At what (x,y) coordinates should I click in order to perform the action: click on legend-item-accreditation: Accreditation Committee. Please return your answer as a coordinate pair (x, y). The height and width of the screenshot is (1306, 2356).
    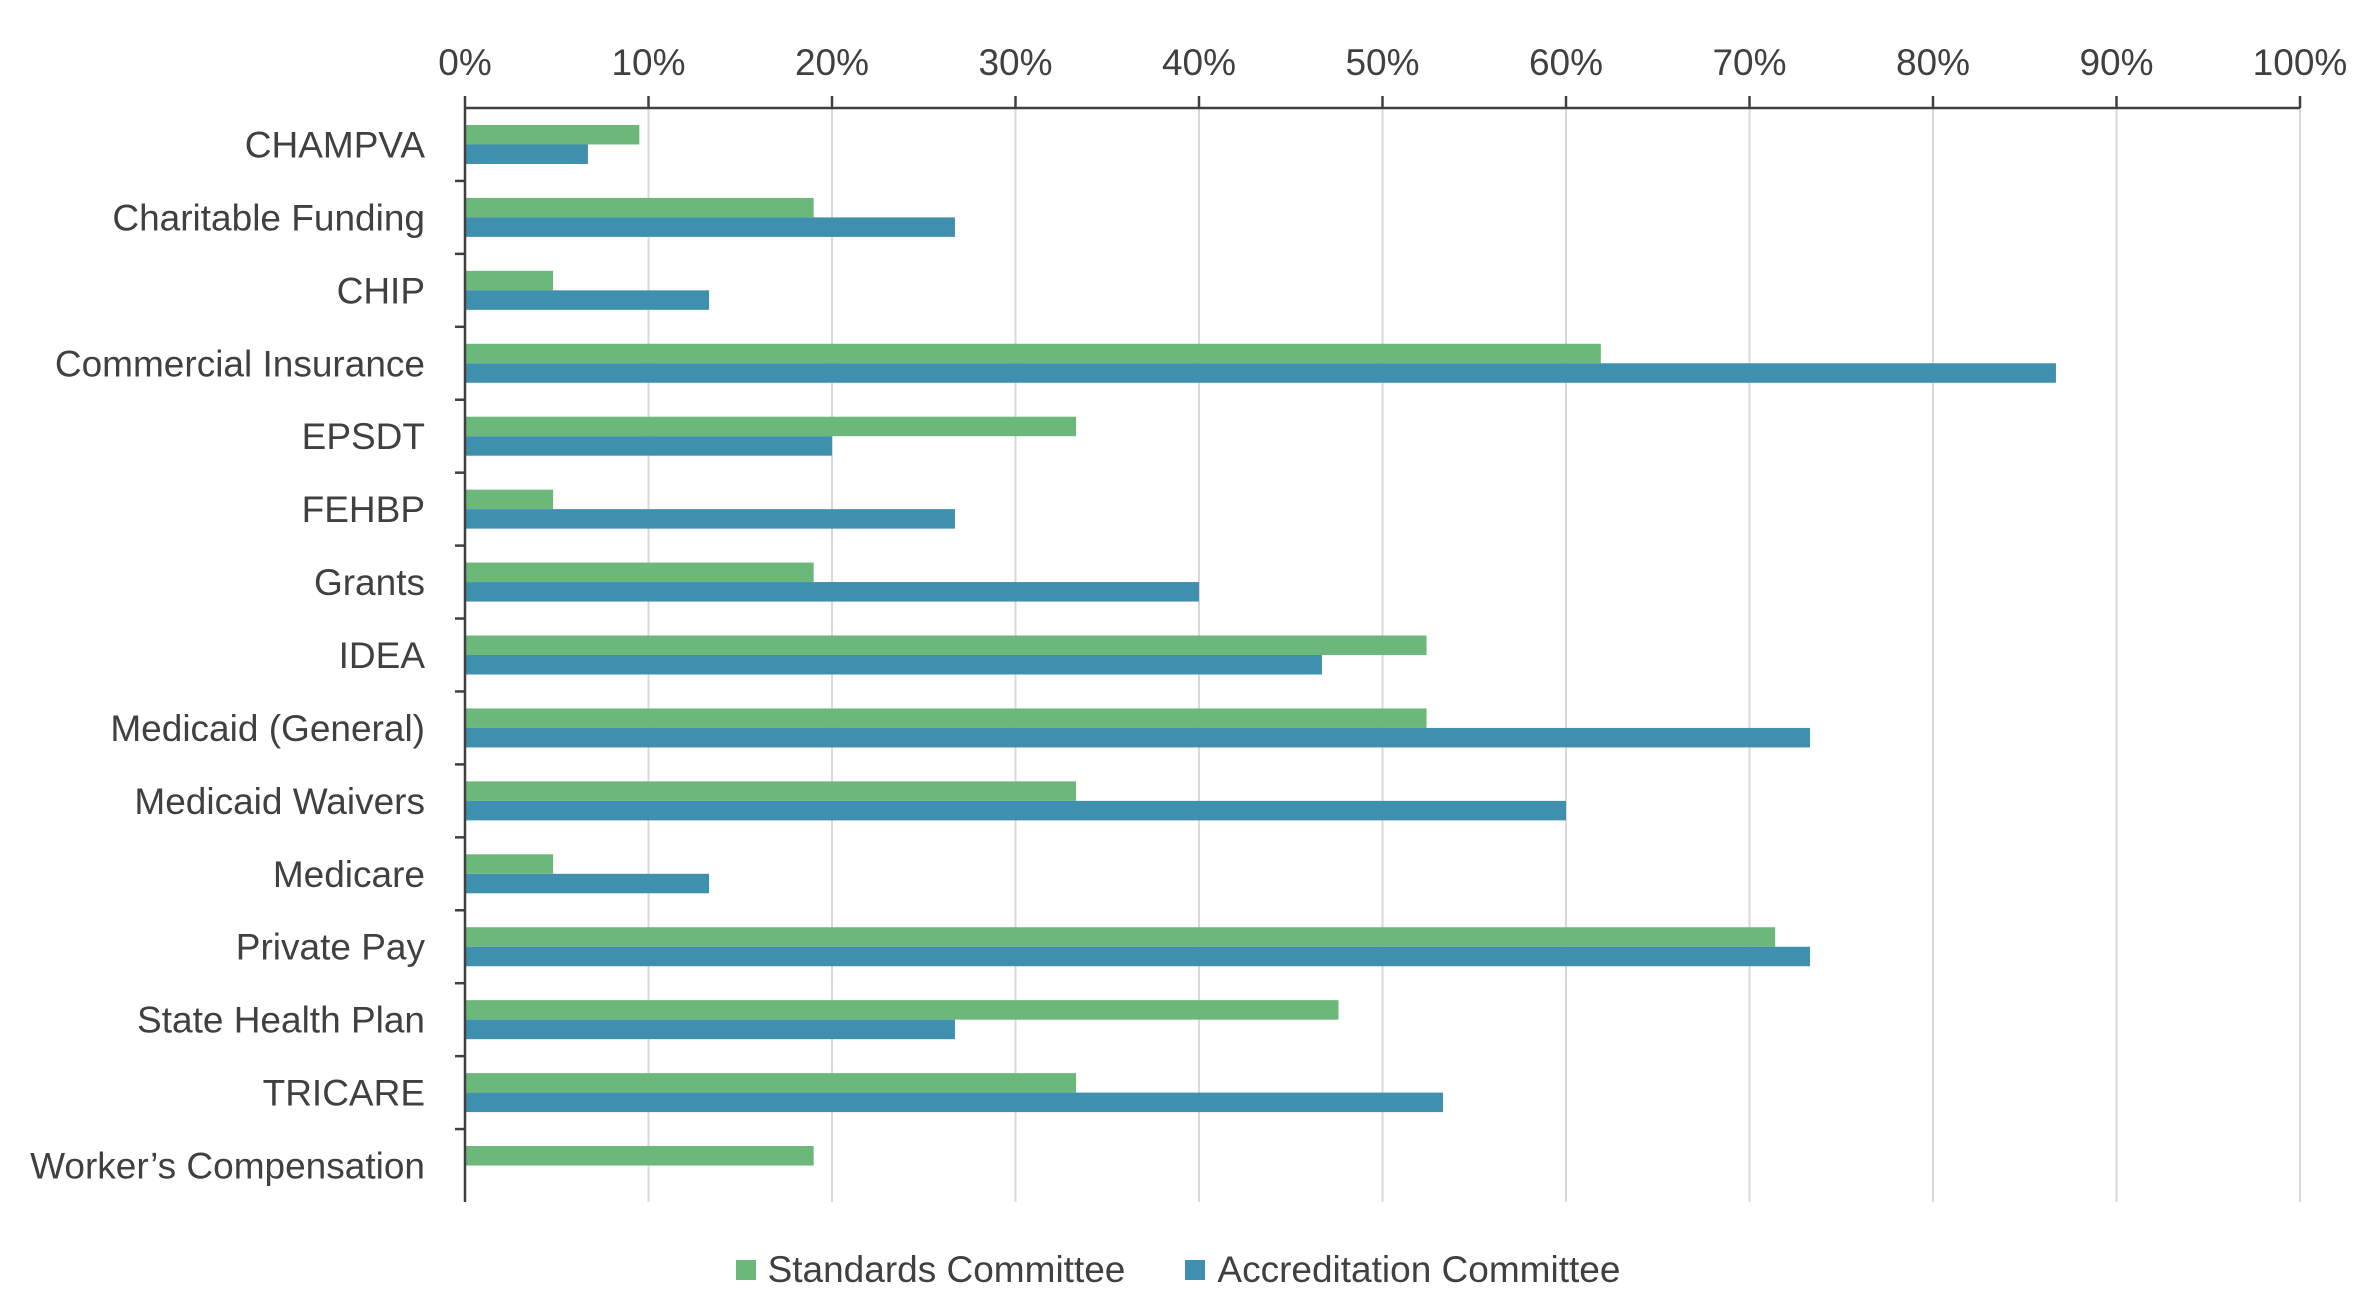
    Looking at the image, I should click on (1402, 1270).